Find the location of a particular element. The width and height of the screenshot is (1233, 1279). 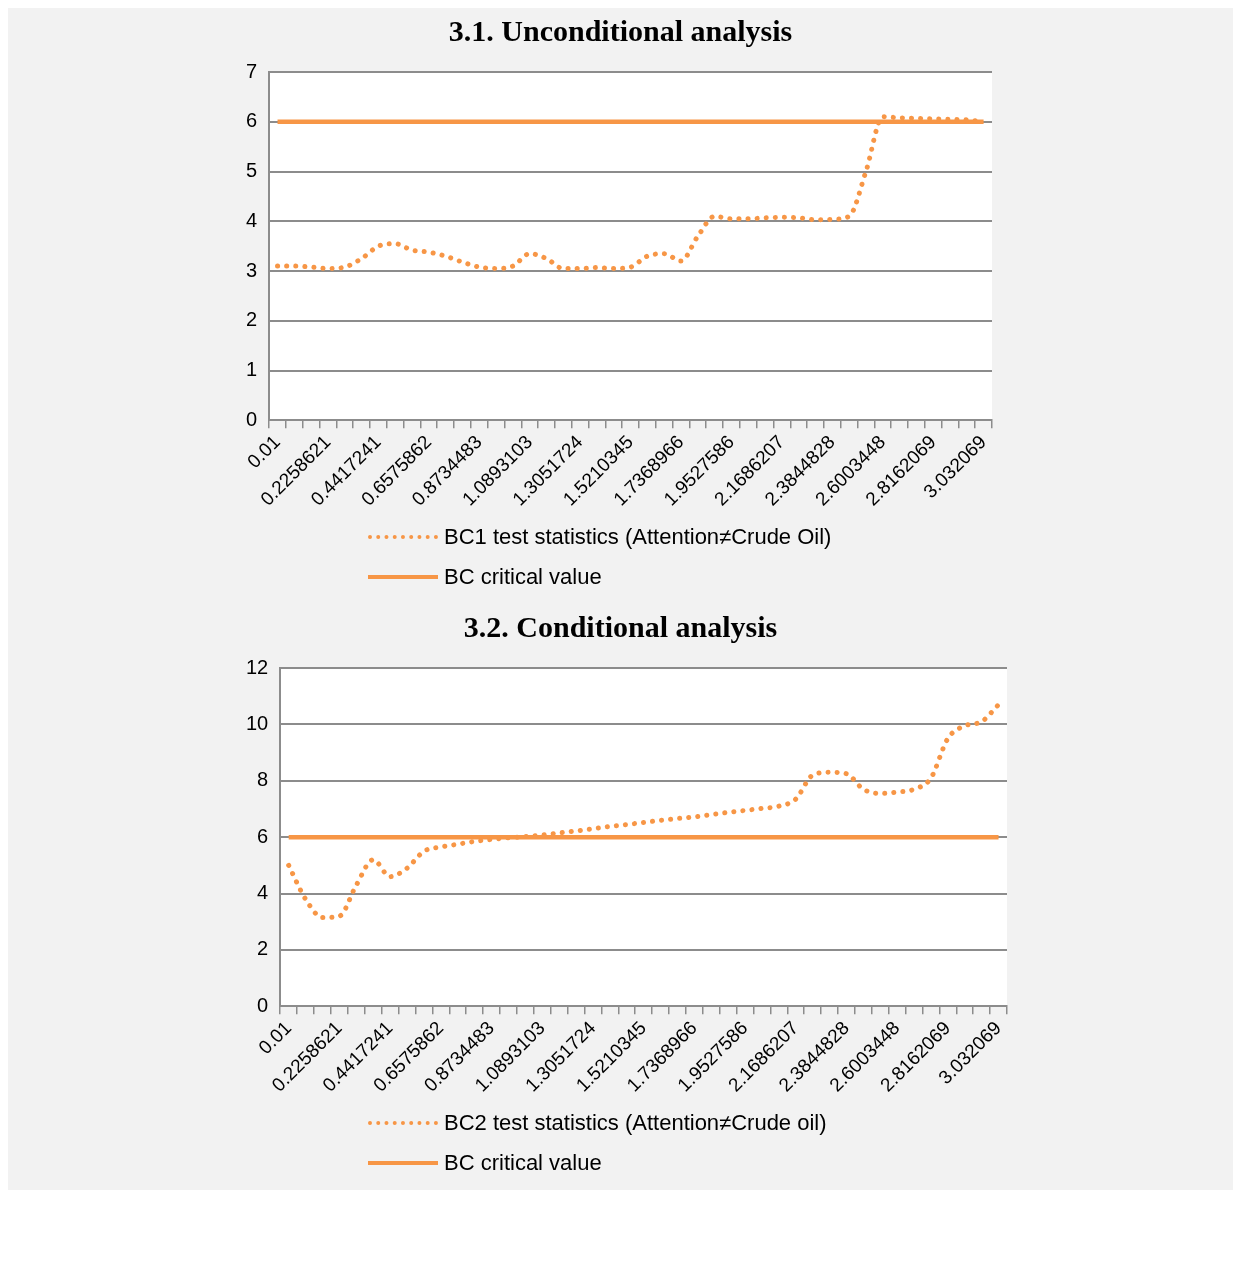

y-tick-label: 12 is located at coordinates (257, 666).